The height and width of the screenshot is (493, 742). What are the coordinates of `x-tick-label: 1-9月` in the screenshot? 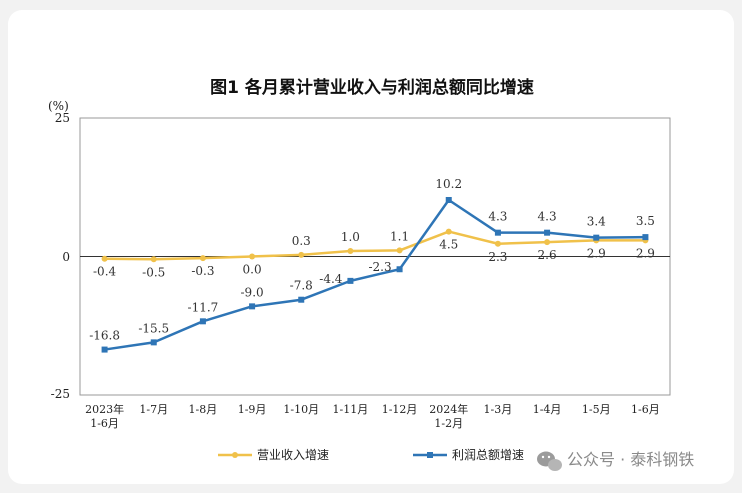 It's located at (252, 409).